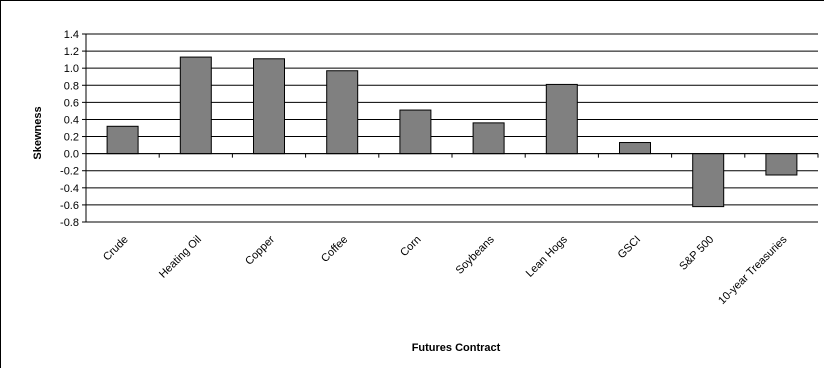 The height and width of the screenshot is (369, 825). Describe the element at coordinates (38, 132) in the screenshot. I see `y-axis-title: Skewness` at that location.